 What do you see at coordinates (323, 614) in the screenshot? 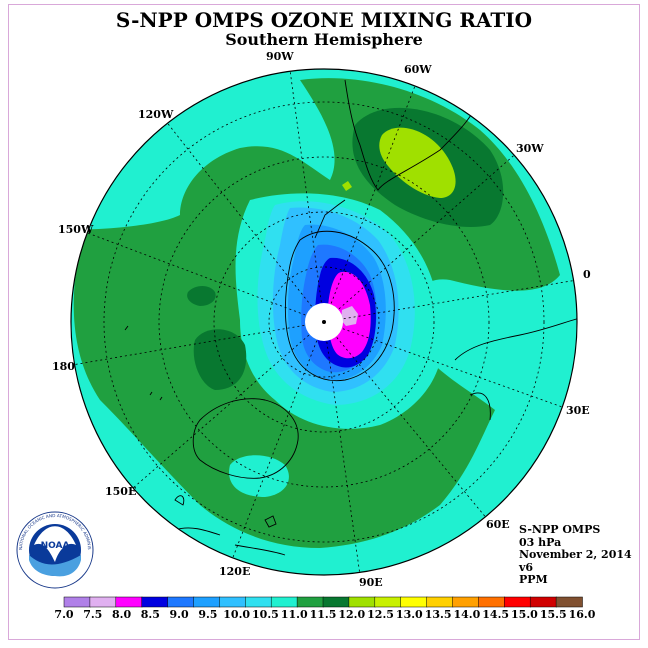
I see `colorbar-tick-label: 11.5` at bounding box center [323, 614].